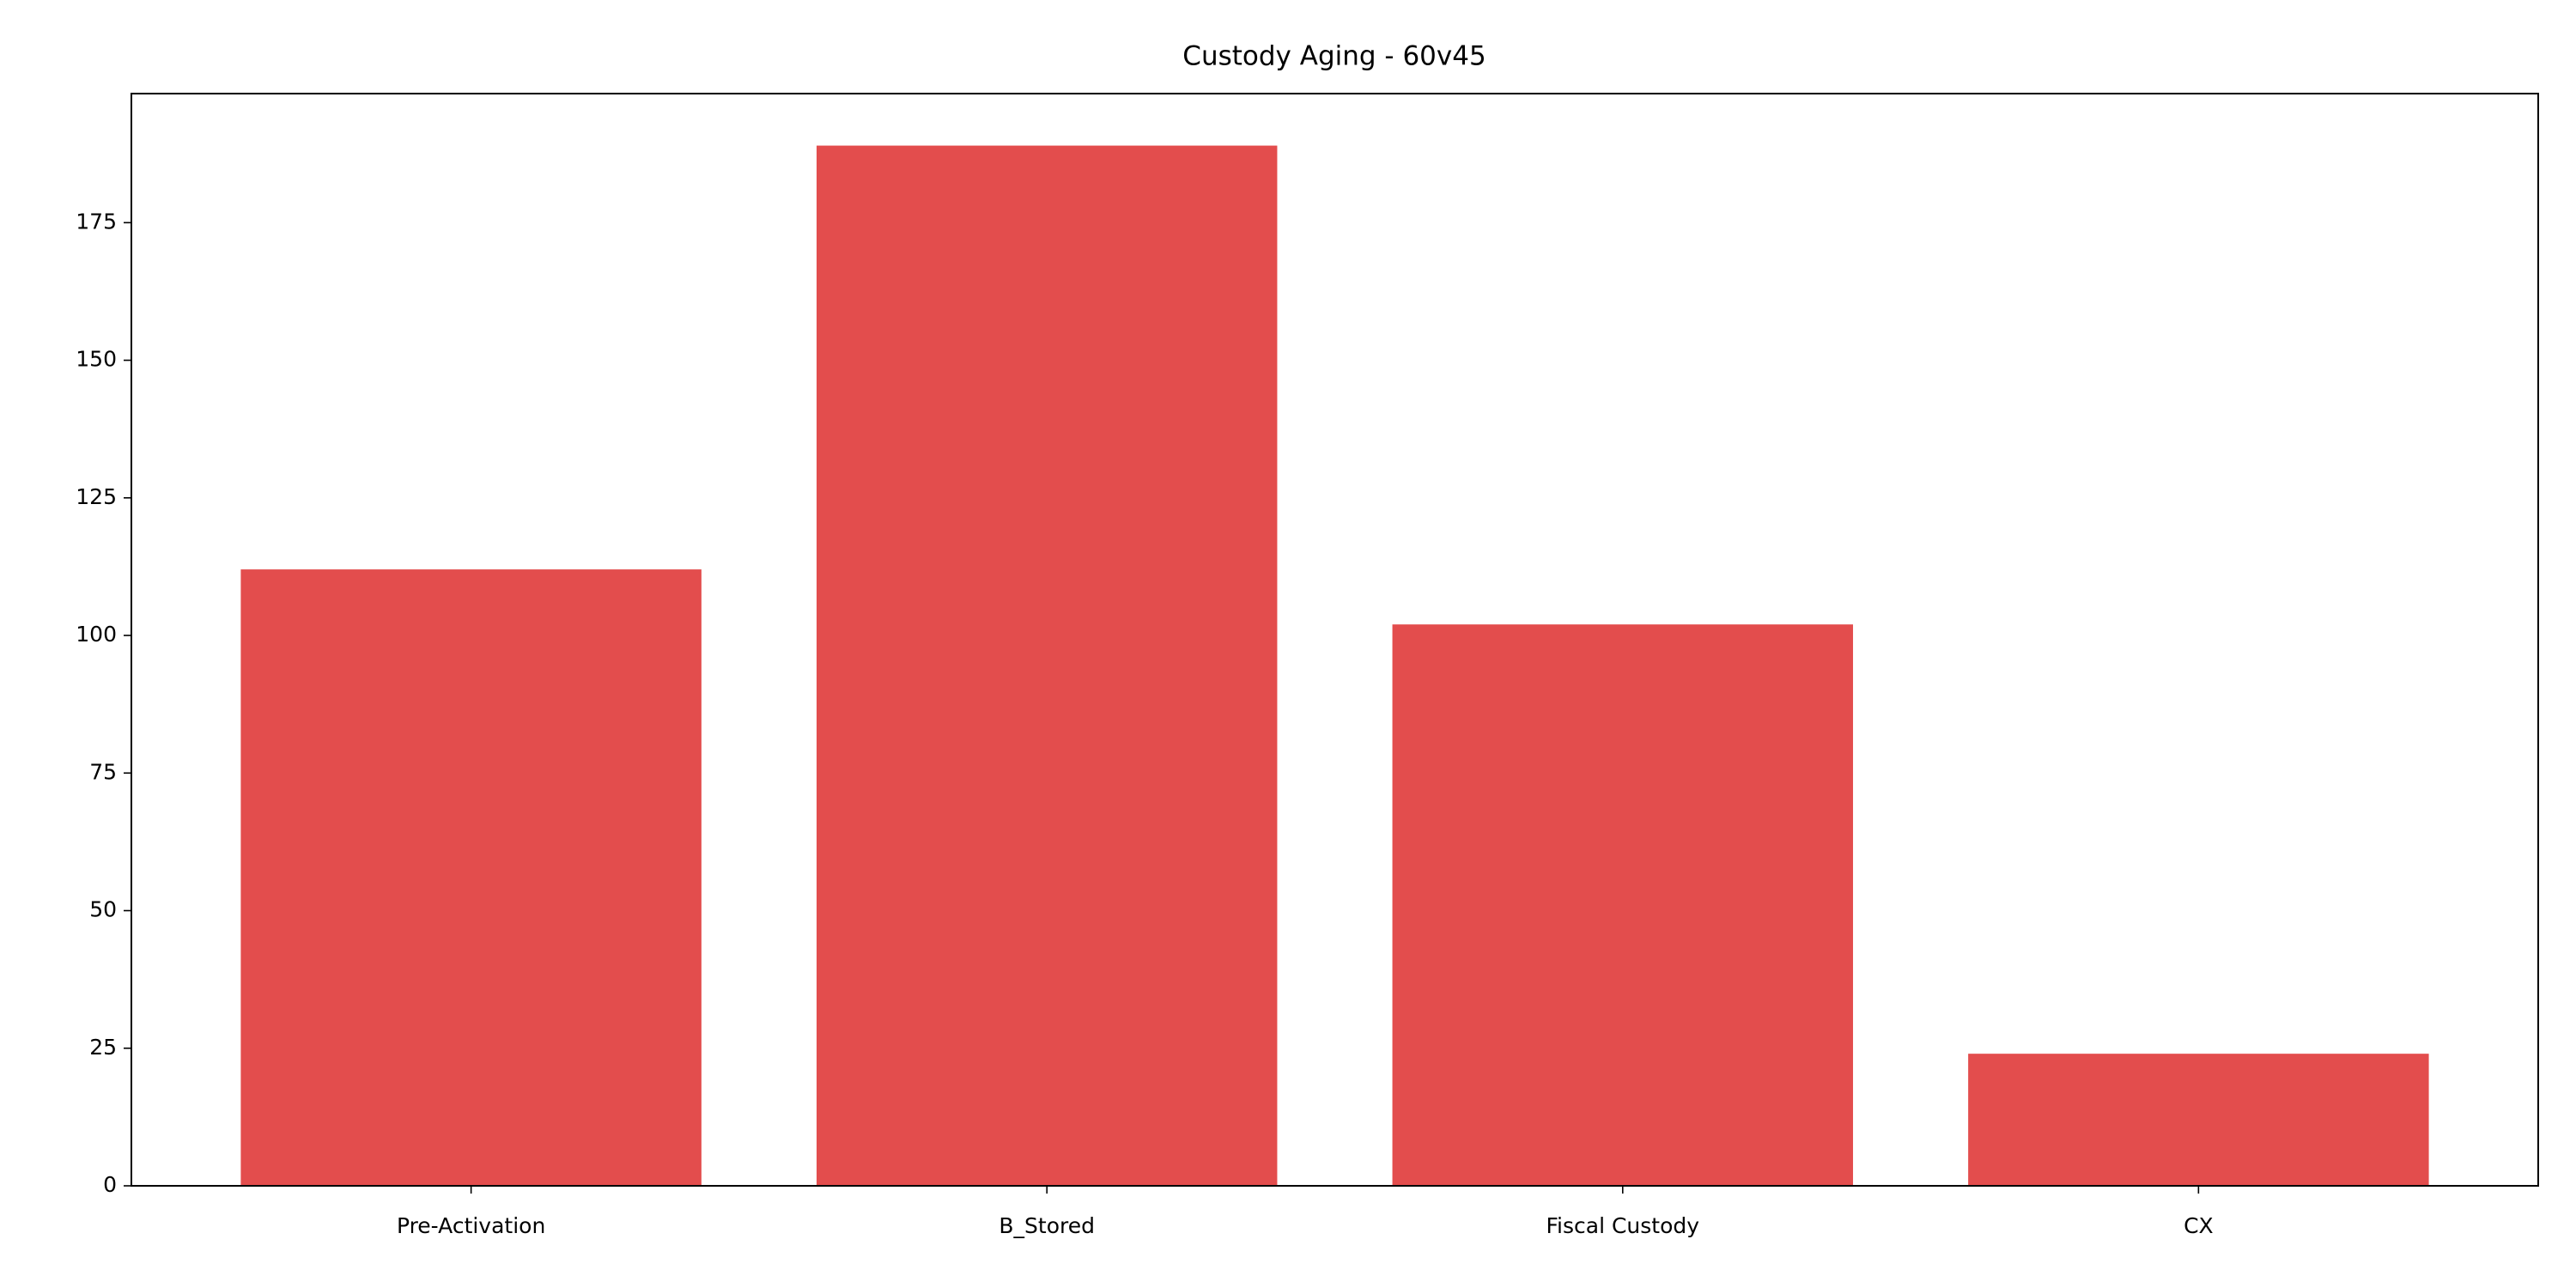 The height and width of the screenshot is (1288, 2576). Describe the element at coordinates (2199, 1225) in the screenshot. I see `x-tick-label: CX` at that location.